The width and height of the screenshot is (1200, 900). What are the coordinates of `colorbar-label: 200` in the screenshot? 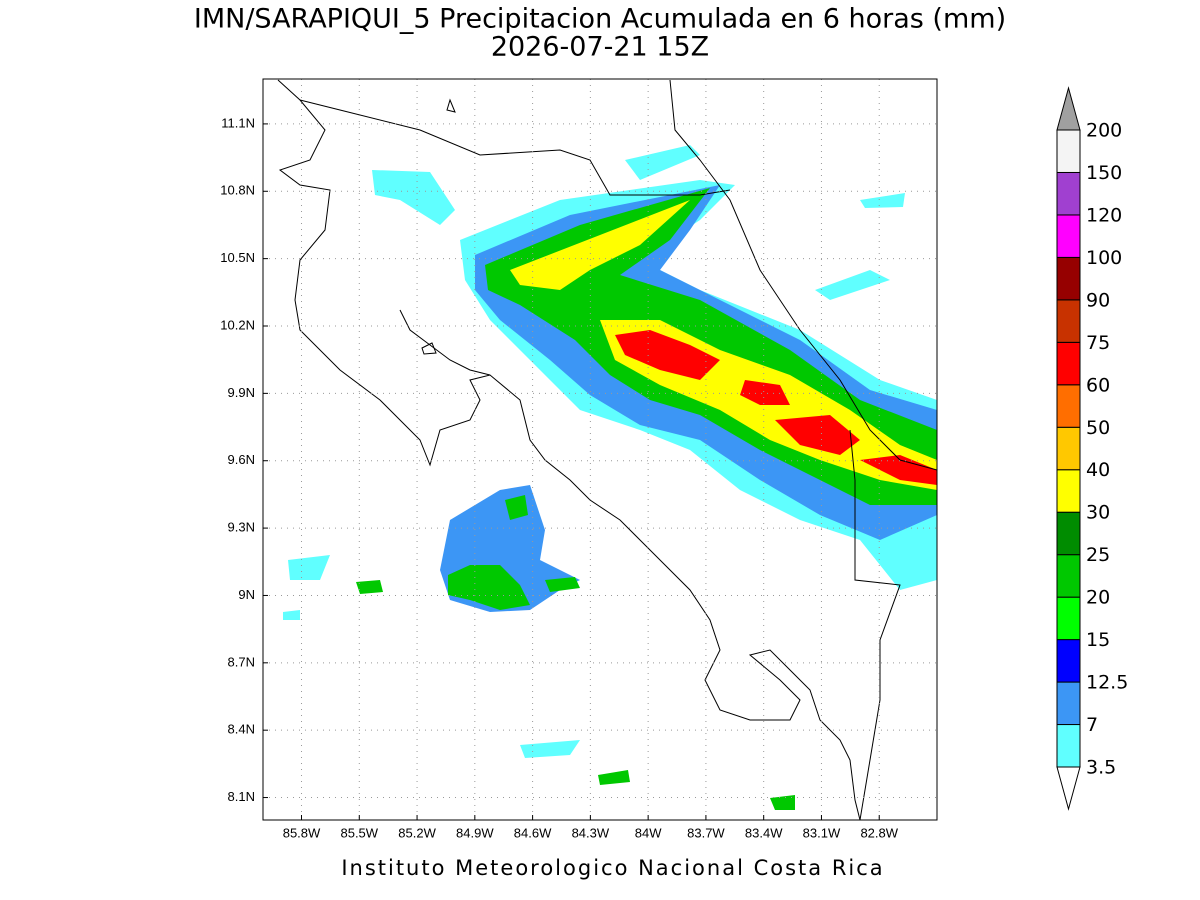 It's located at (1104, 131).